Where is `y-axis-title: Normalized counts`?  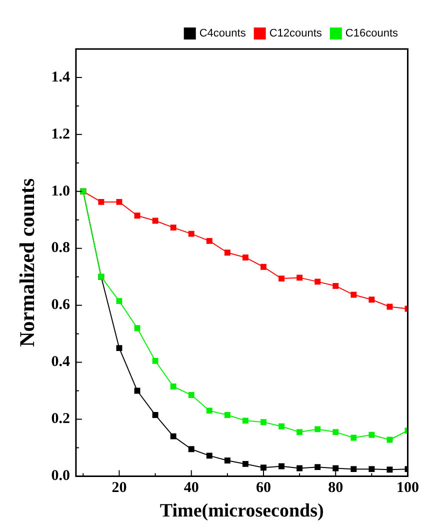 y-axis-title: Normalized counts is located at coordinates (27, 262).